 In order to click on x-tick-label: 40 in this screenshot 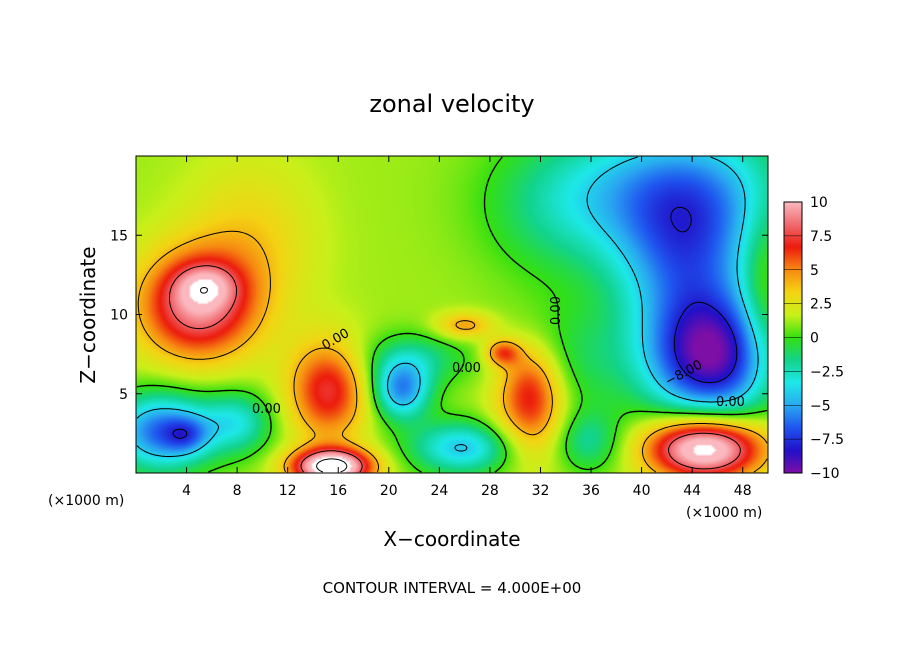, I will do `click(642, 491)`.